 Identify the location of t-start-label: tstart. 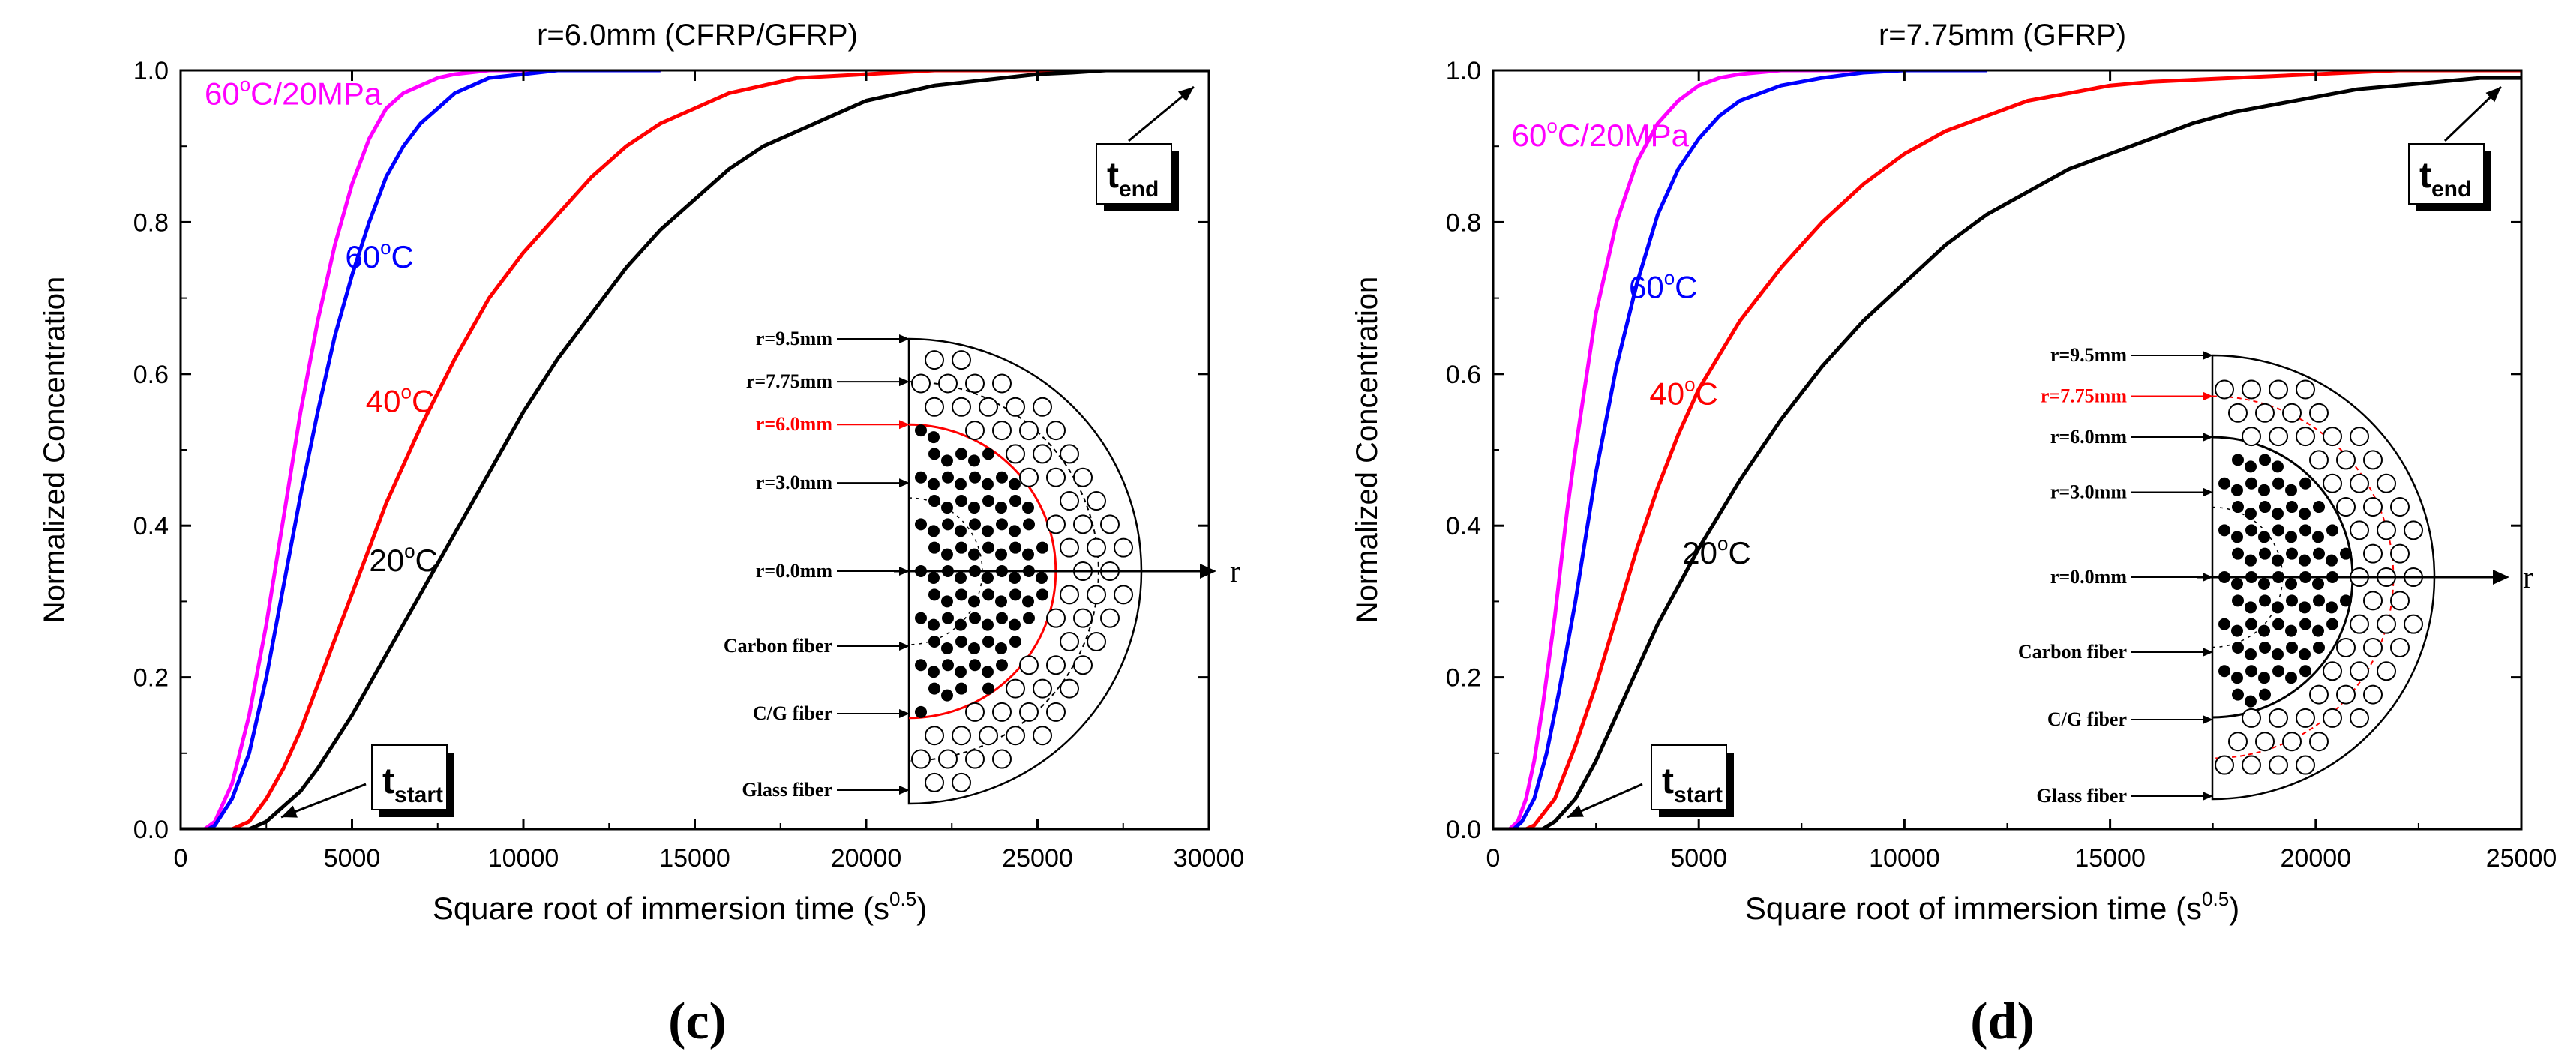
(413, 780).